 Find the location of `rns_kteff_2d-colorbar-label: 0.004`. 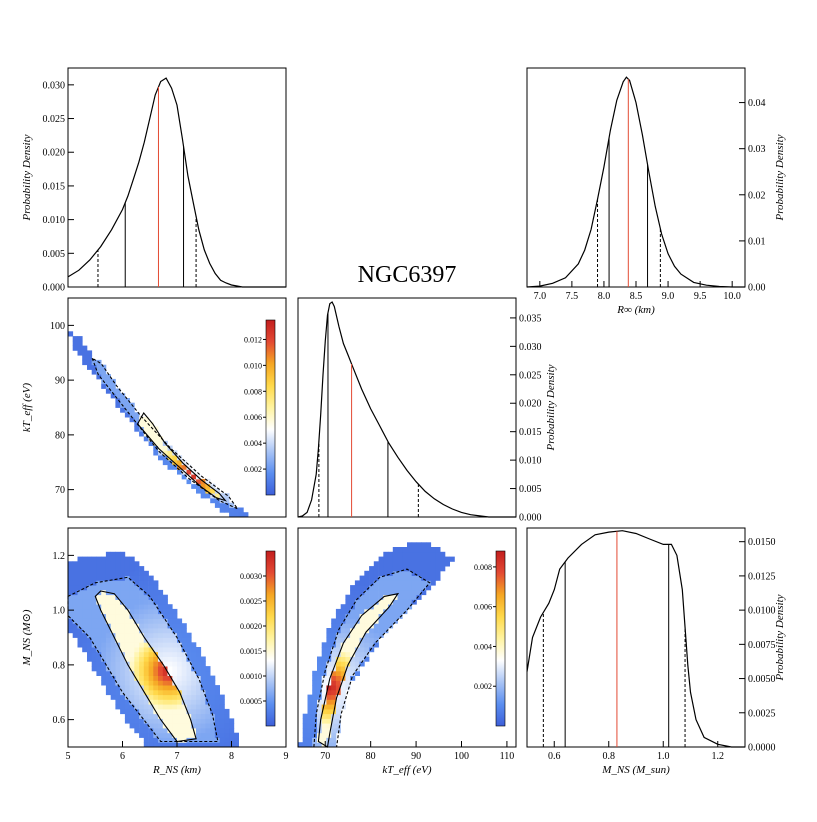

rns_kteff_2d-colorbar-label: 0.004 is located at coordinates (253, 443).